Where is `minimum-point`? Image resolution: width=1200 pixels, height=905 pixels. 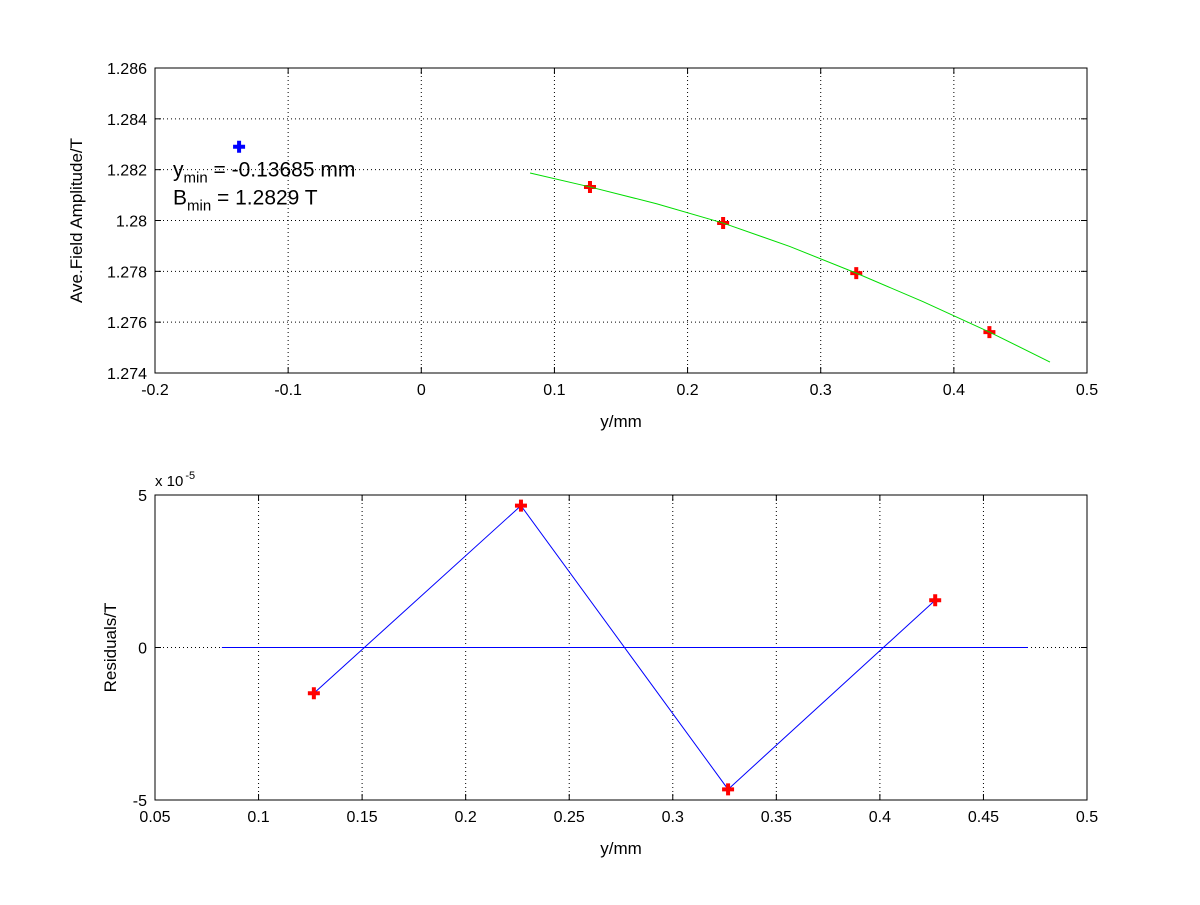
minimum-point is located at coordinates (239, 146).